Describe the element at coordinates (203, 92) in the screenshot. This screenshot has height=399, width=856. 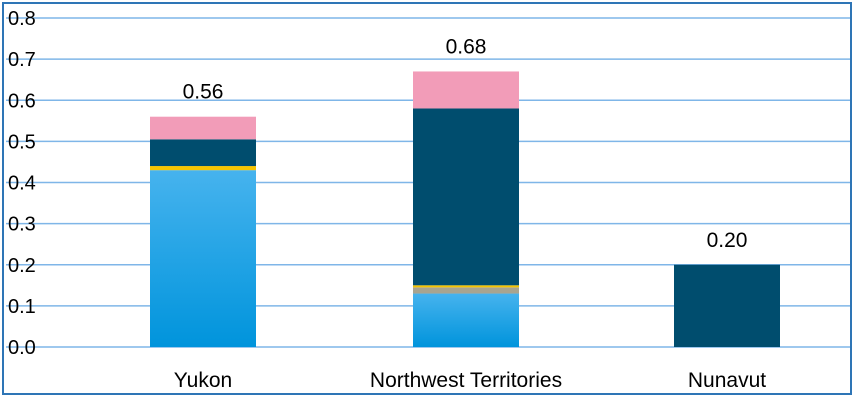
I see `data-label: 0.56` at that location.